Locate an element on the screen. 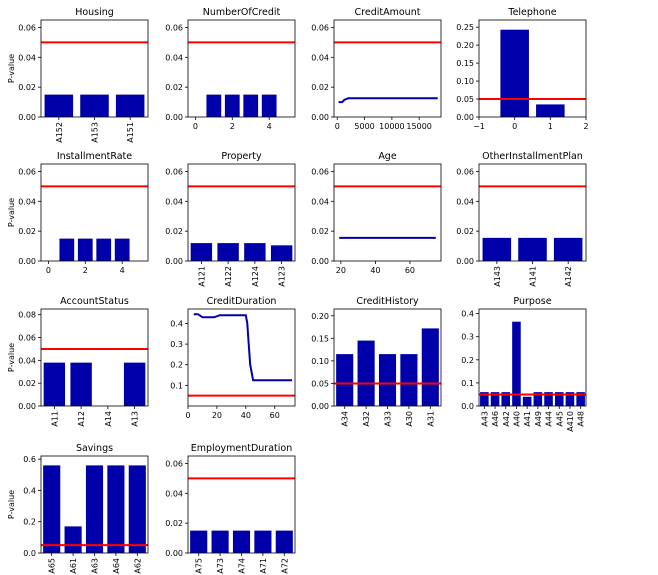 This screenshot has height=575, width=658. x-tick-label: A74 is located at coordinates (242, 566).